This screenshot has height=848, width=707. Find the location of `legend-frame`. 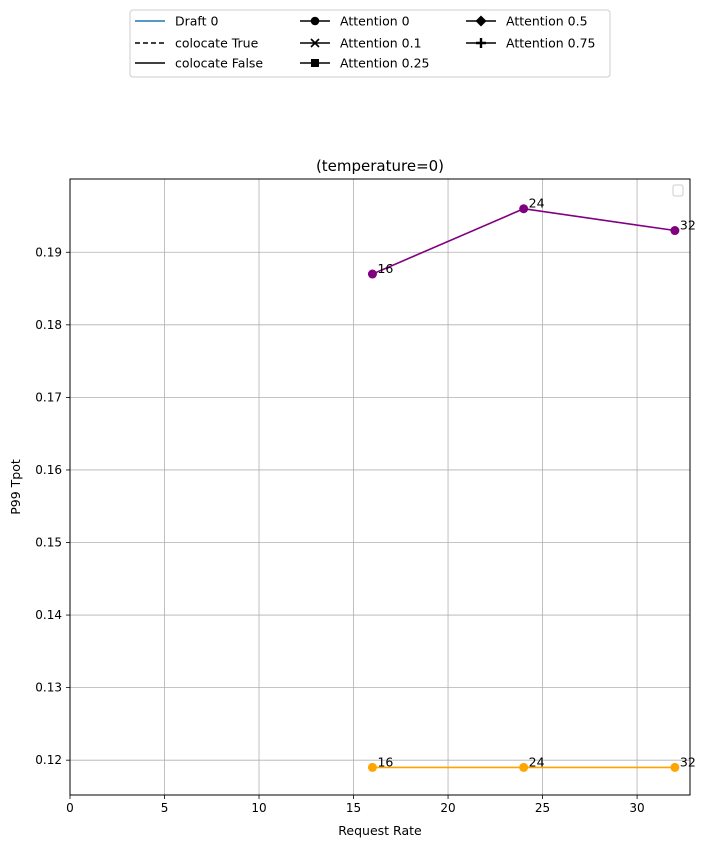

legend-frame is located at coordinates (370, 43).